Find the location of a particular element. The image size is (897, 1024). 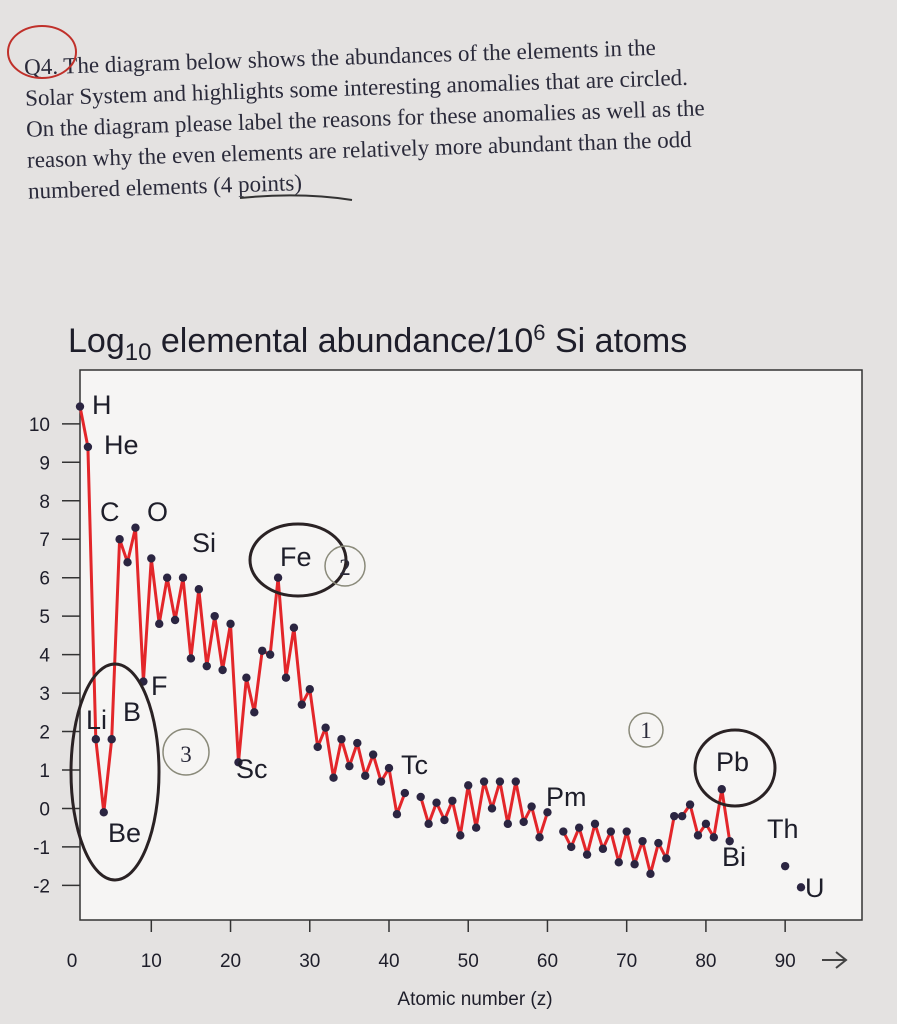

element-label: He is located at coordinates (121, 445).